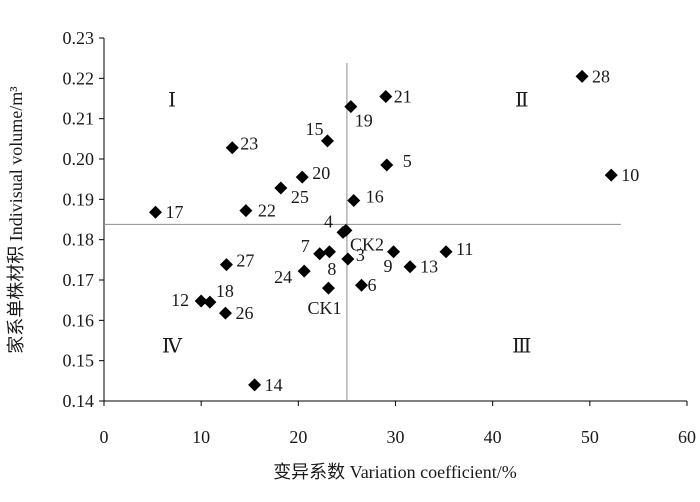  I want to click on point-label-20: 20, so click(321, 173).